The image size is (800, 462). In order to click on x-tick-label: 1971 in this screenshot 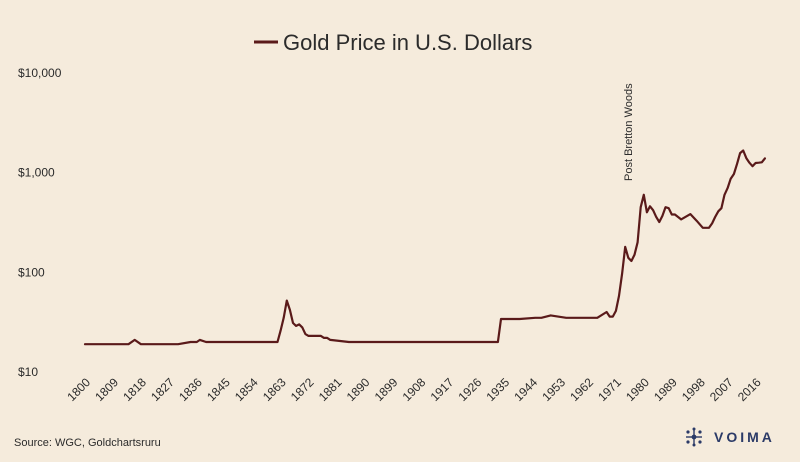, I will do `click(609, 389)`.